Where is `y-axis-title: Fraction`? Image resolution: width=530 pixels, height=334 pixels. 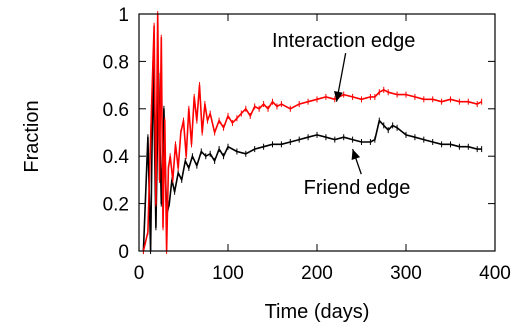
y-axis-title: Fraction is located at coordinates (32, 136).